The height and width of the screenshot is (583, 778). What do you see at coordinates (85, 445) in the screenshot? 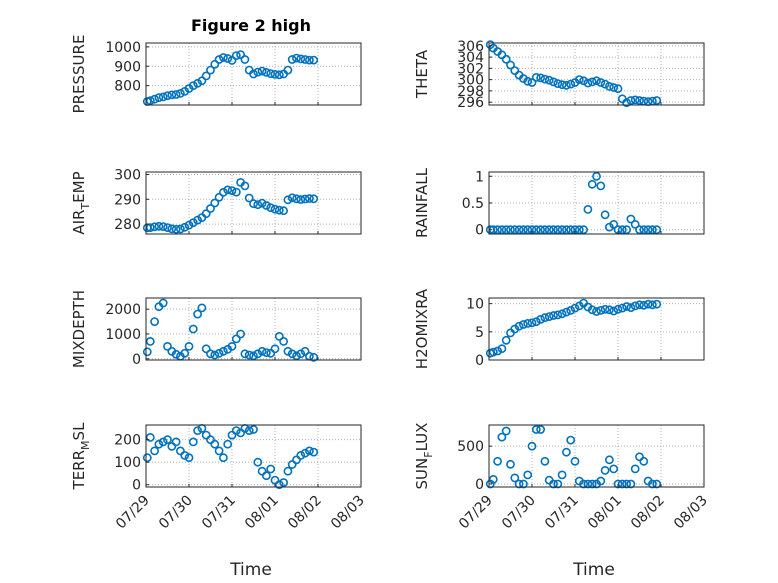
I see `y-axis-label-sub: M` at bounding box center [85, 445].